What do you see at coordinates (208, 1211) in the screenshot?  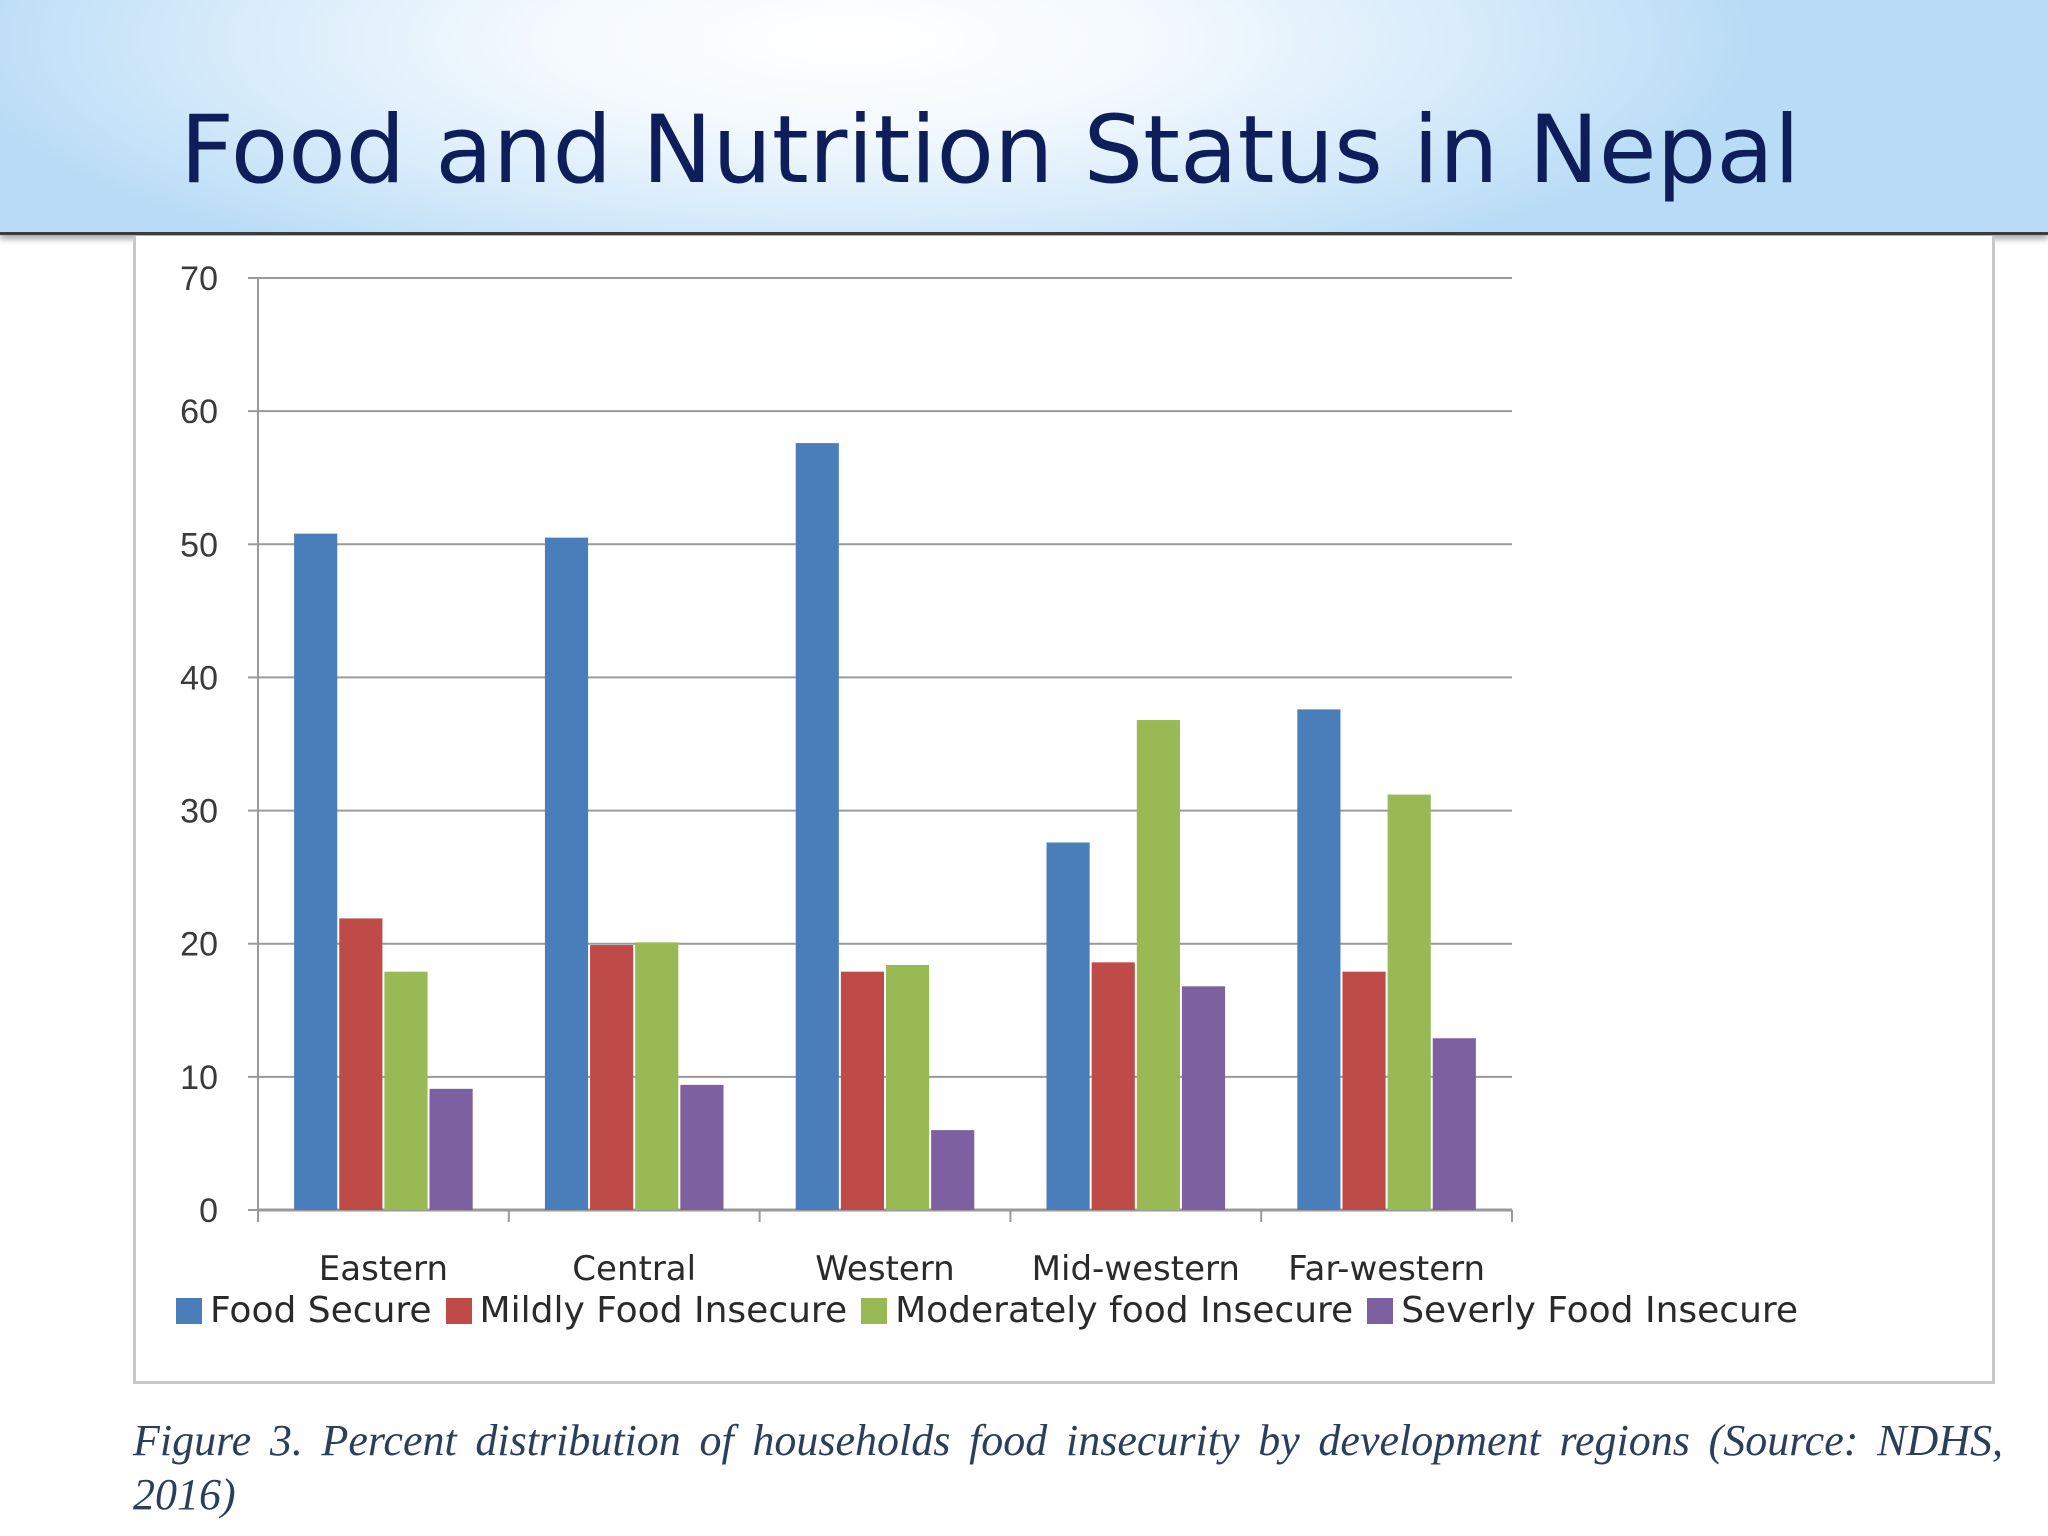 I see `y-tick-label-0: 0` at bounding box center [208, 1211].